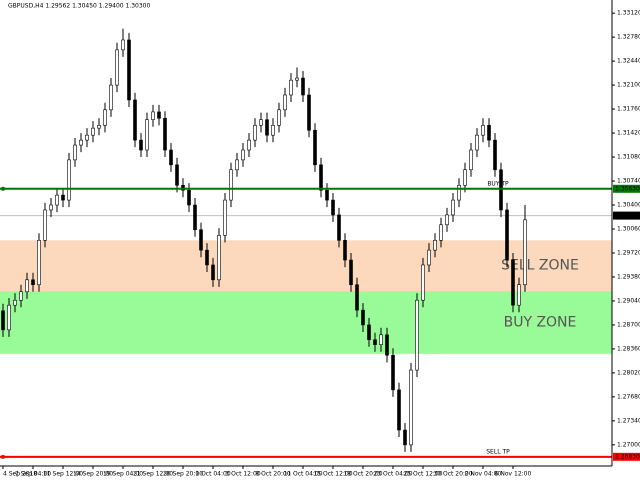 The height and width of the screenshot is (480, 640). What do you see at coordinates (628, 444) in the screenshot?
I see `y-tick-label: 1.27000` at bounding box center [628, 444].